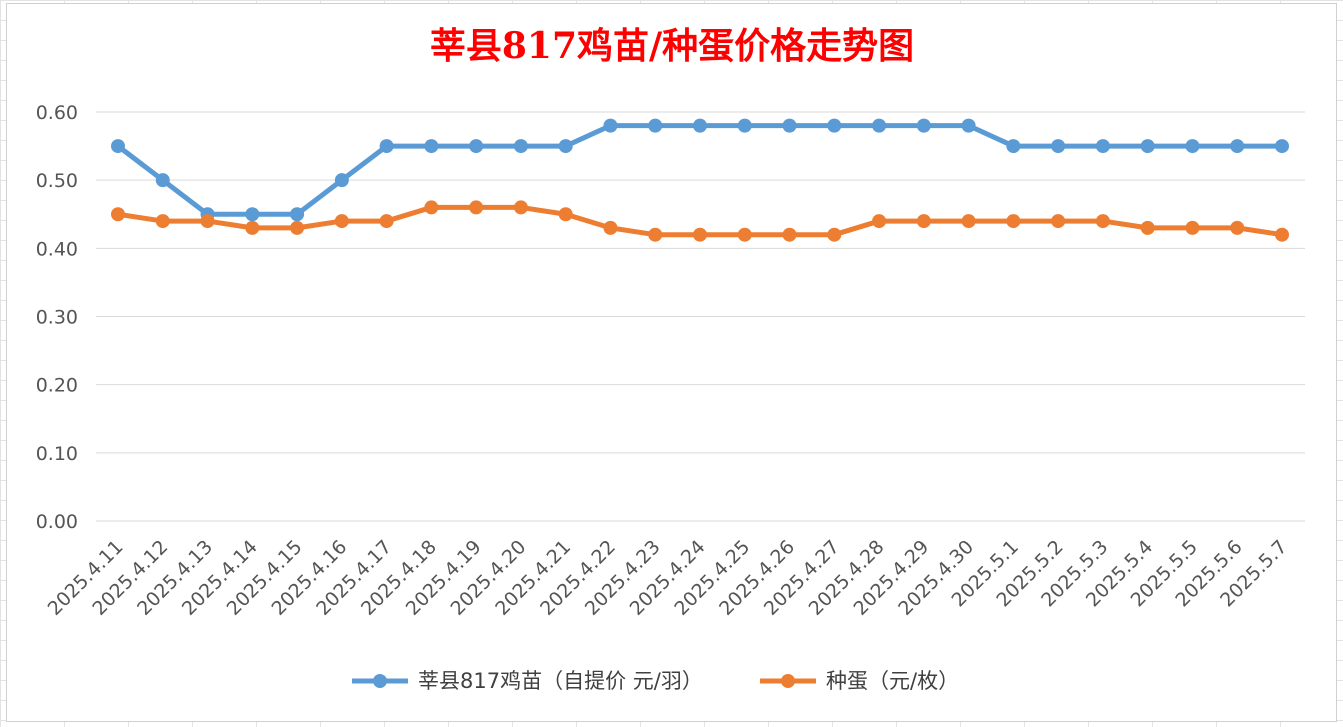 The image size is (1343, 727). I want to click on legend-item: 种蛋（元/枚）, so click(859, 681).